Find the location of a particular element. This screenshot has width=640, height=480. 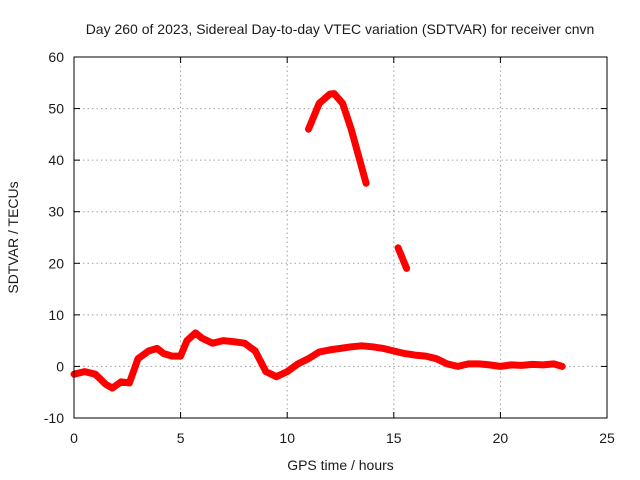

y-tick-label: 60 is located at coordinates (56, 57).